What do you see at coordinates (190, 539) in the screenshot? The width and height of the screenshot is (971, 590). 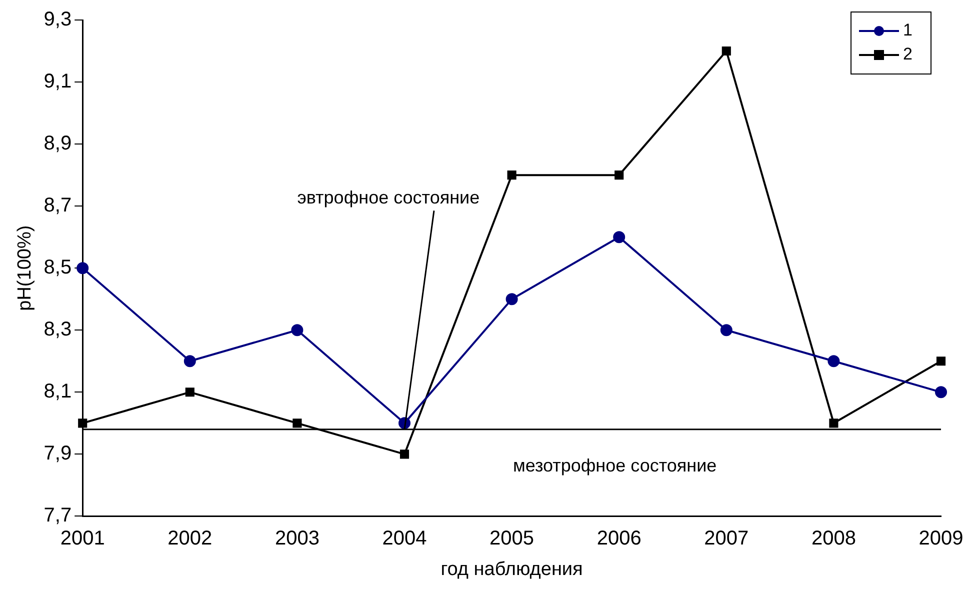 I see `x-tick-label: 2002` at bounding box center [190, 539].